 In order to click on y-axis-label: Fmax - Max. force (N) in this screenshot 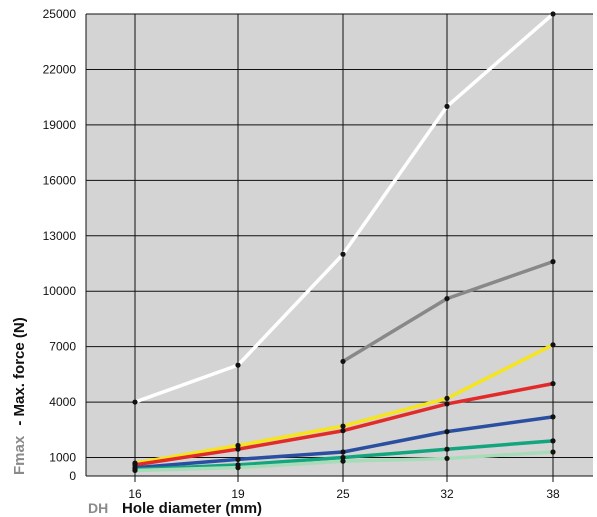, I will do `click(19, 396)`.